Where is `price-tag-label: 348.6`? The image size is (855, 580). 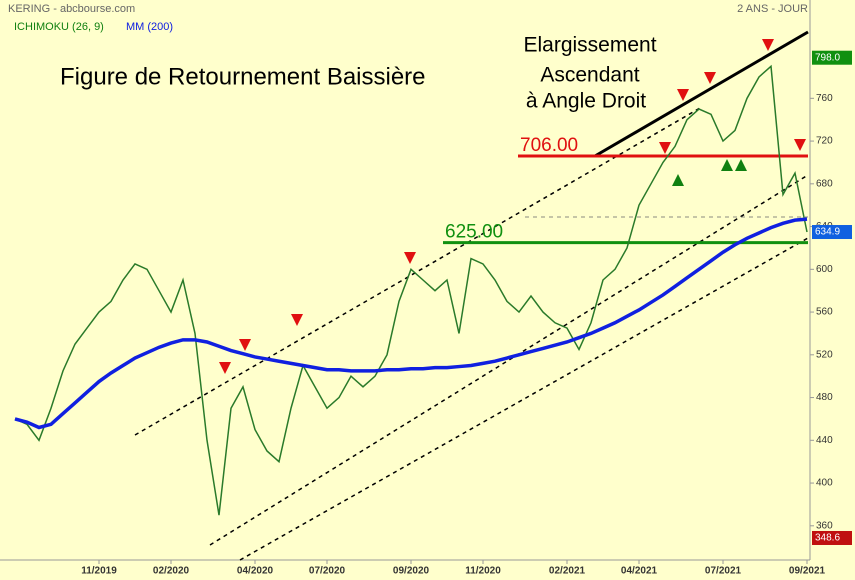 price-tag-label: 348.6 is located at coordinates (827, 538).